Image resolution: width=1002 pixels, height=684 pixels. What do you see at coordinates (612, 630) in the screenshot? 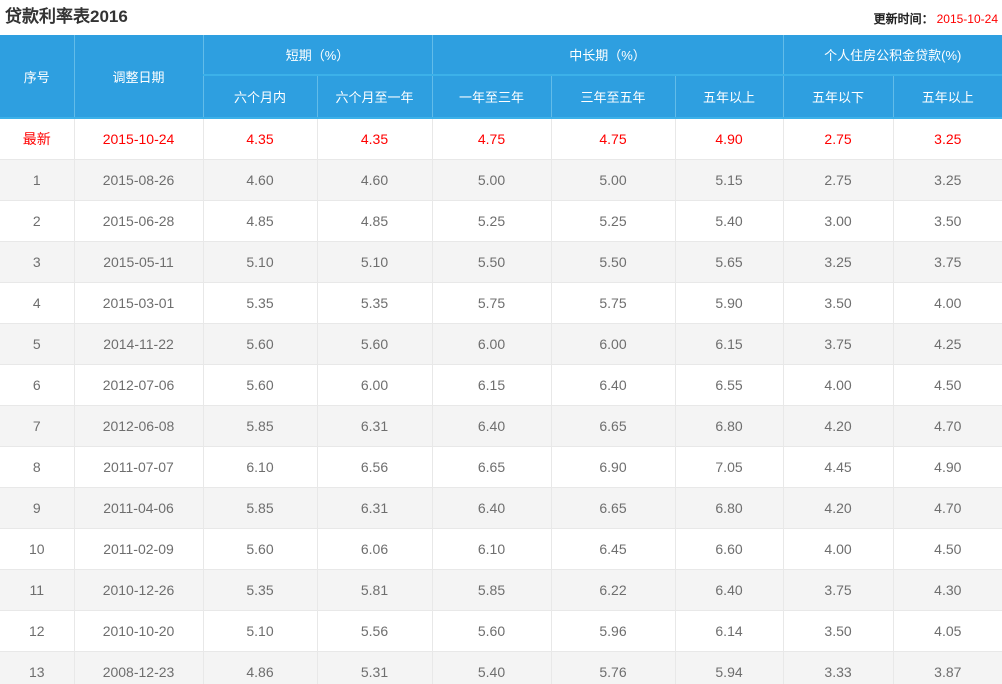
I see `rate-value-cell: 5.96` at bounding box center [612, 630].